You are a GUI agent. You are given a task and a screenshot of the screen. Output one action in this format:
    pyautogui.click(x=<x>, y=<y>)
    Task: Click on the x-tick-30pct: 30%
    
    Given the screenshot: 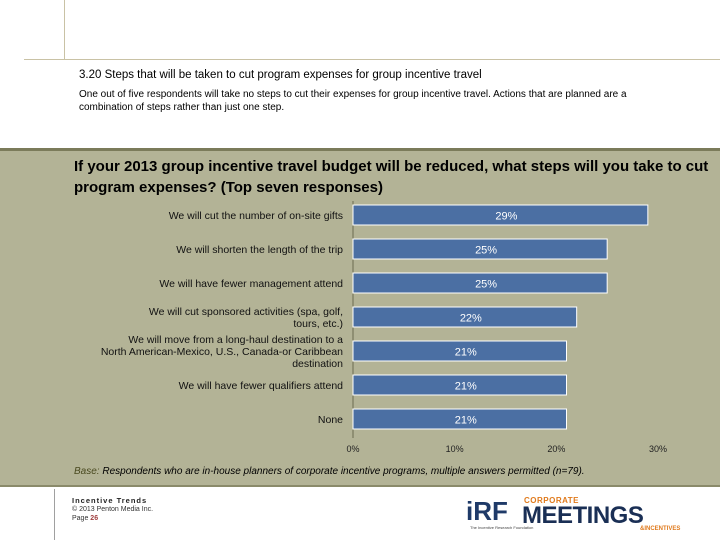 What is the action you would take?
    pyautogui.click(x=658, y=449)
    